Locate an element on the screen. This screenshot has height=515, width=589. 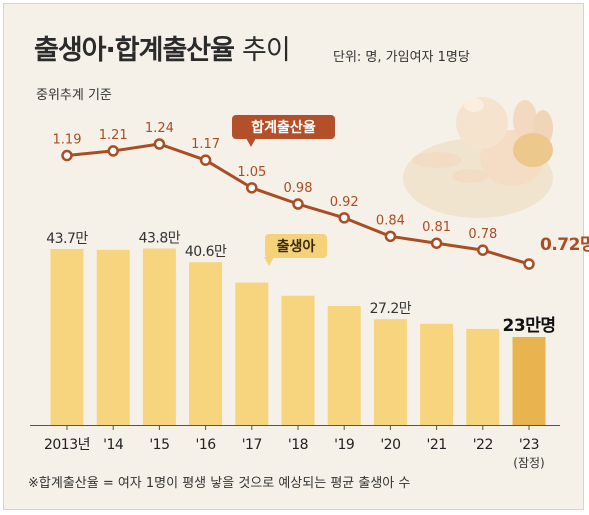
bar-data-label: 40.6만 is located at coordinates (206, 252).